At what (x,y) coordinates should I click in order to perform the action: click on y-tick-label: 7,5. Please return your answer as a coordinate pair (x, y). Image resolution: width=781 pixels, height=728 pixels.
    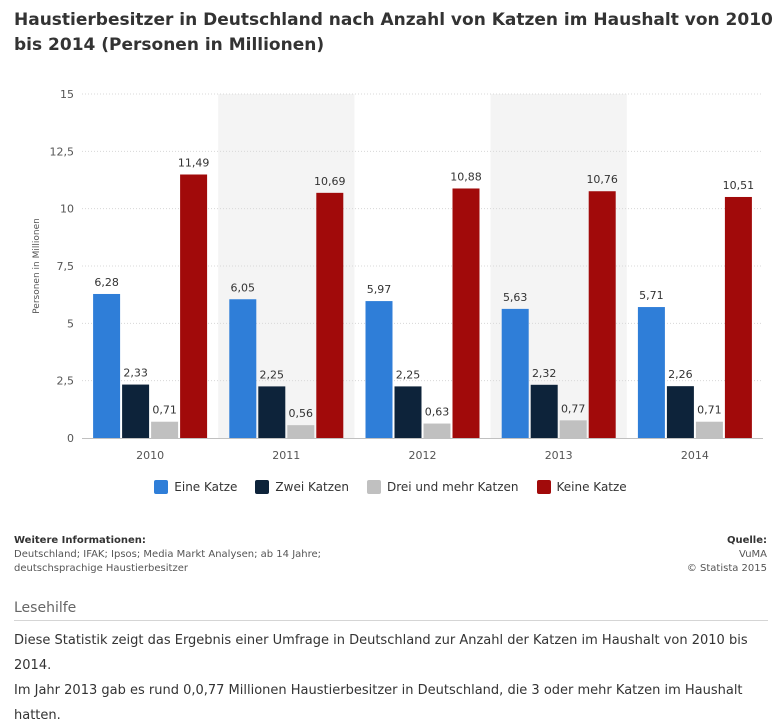
    Looking at the image, I should click on (66, 266).